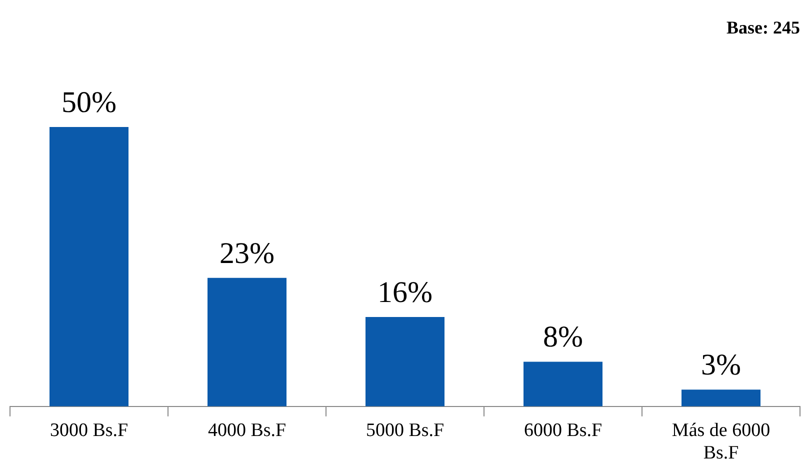 This screenshot has height=468, width=805. Describe the element at coordinates (563, 430) in the screenshot. I see `x-tick-label: 6000 Bs.F` at that location.